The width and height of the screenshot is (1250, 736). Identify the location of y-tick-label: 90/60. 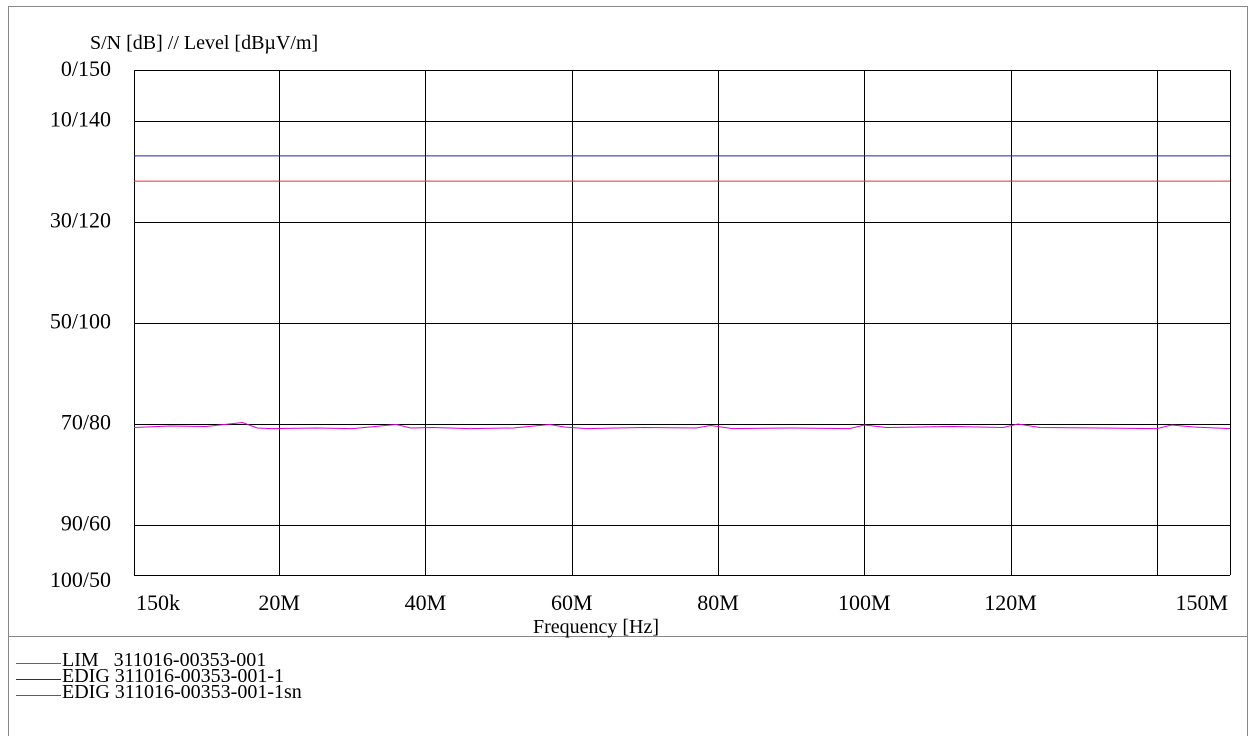
(86, 523).